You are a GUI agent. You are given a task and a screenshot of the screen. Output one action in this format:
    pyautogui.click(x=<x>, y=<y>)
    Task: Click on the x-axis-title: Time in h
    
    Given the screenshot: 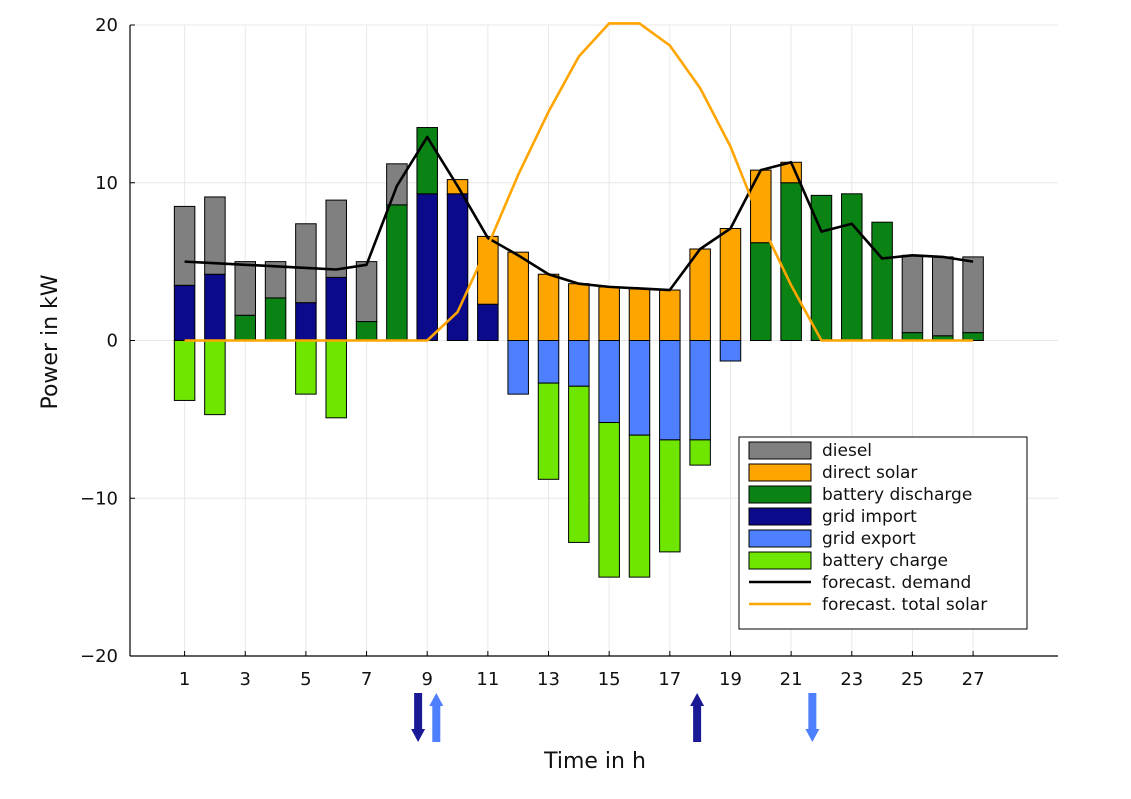 What is the action you would take?
    pyautogui.click(x=594, y=761)
    